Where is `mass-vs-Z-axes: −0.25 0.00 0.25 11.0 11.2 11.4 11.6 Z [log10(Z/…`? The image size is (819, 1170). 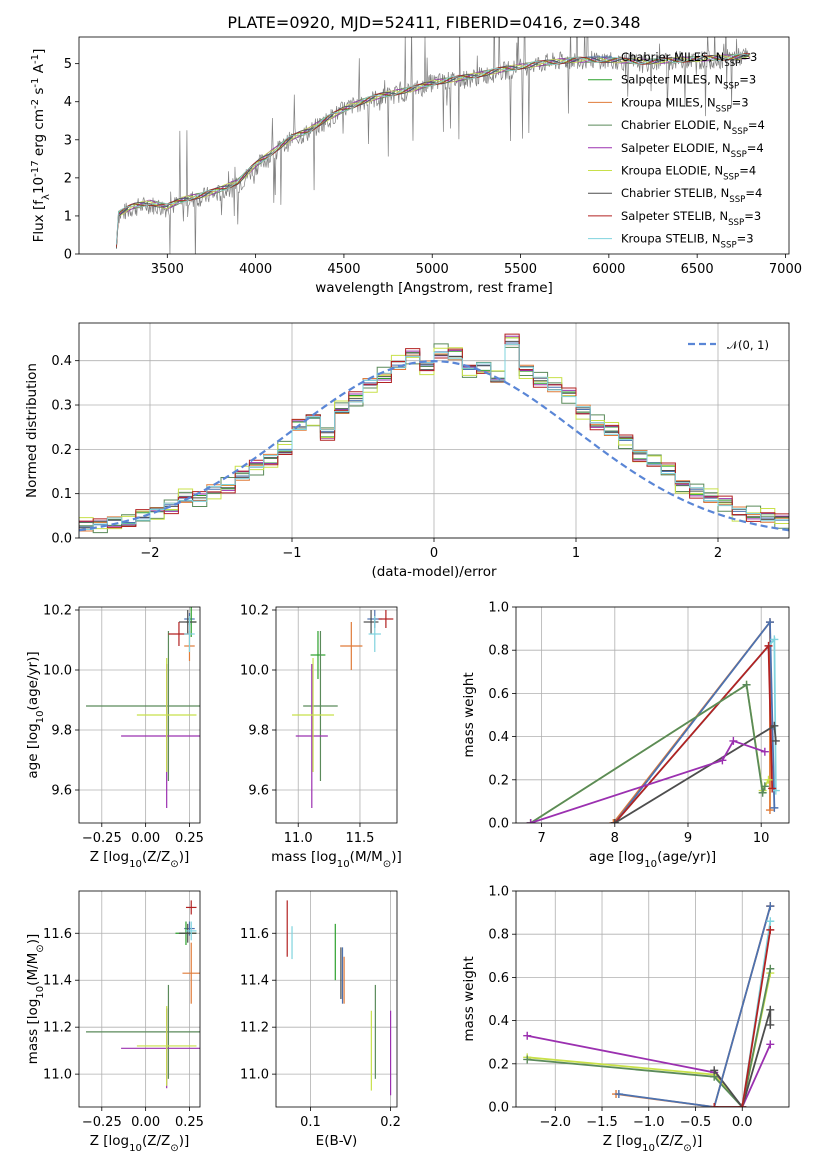 mass-vs-Z-axes: −0.25 0.00 0.25 11.0 11.2 11.4 11.6 Z [log10(Z/… is located at coordinates (114, 1022).